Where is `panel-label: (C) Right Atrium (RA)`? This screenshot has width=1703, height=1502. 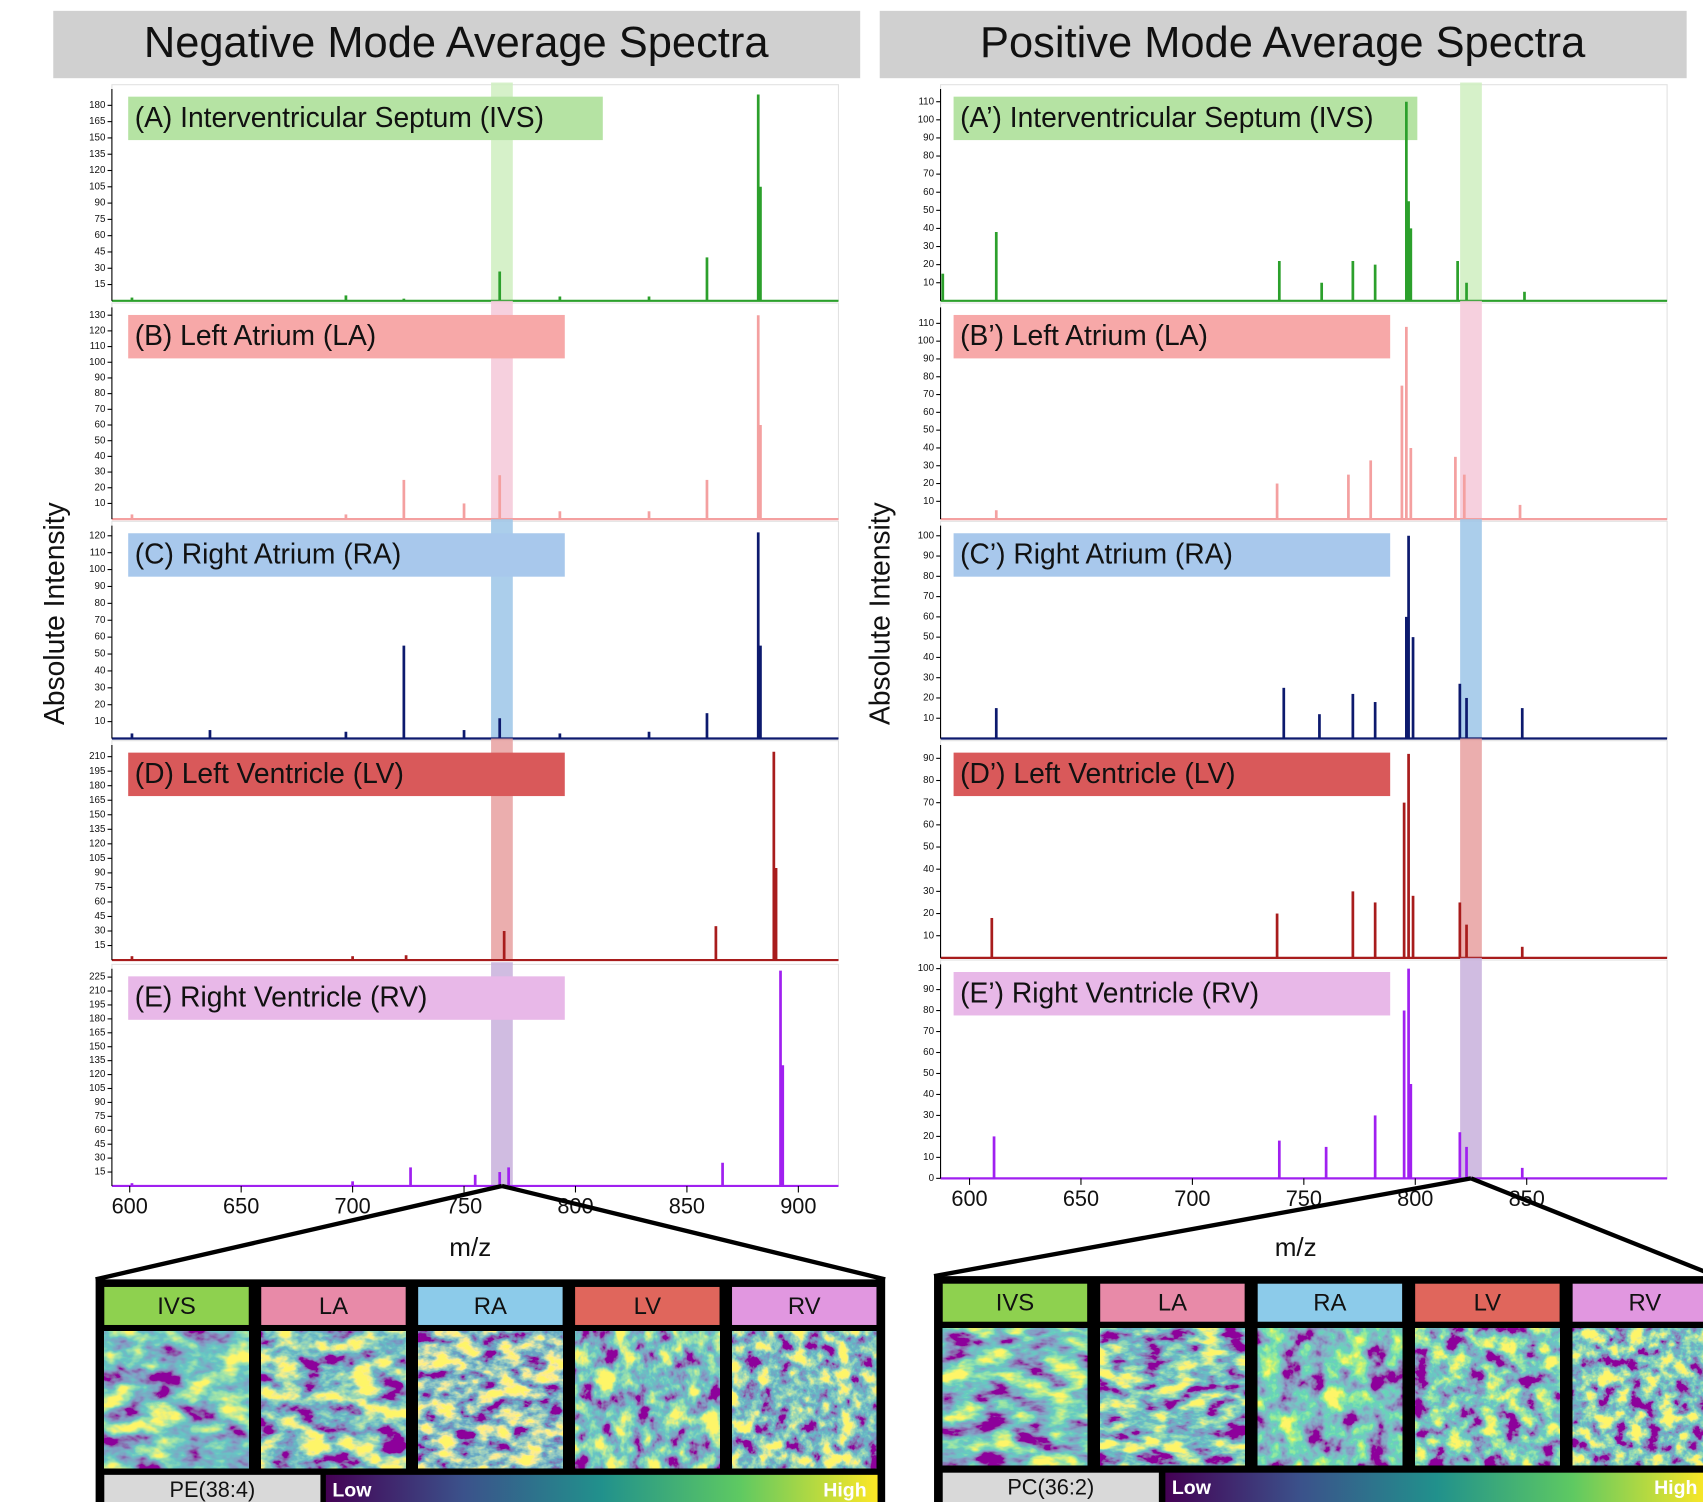 panel-label: (C) Right Atrium (RA) is located at coordinates (268, 554).